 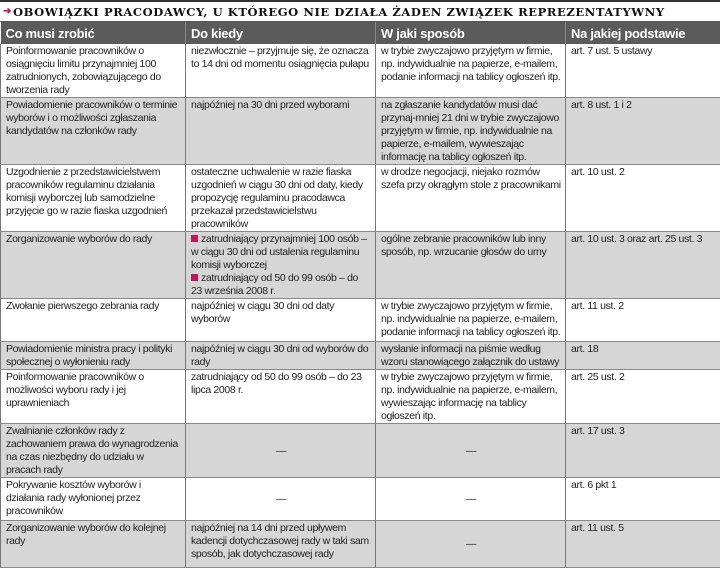 I want to click on cell-basis: art. 11 ust. 2, so click(x=643, y=320).